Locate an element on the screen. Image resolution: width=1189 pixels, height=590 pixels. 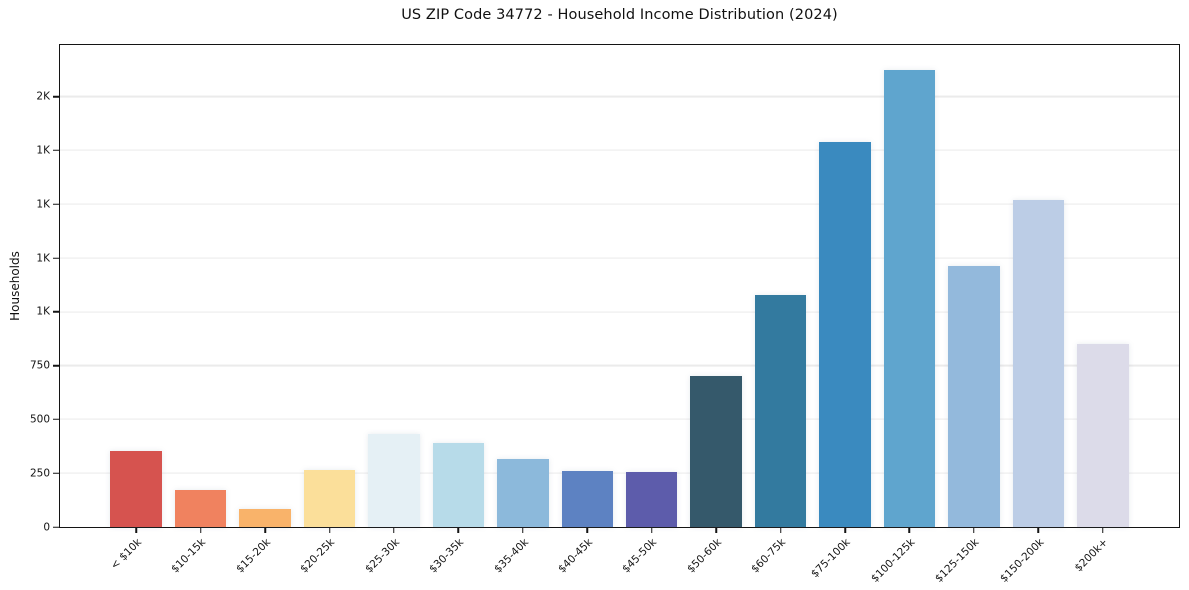
bar-slot: $20-25k is located at coordinates (329, 310).